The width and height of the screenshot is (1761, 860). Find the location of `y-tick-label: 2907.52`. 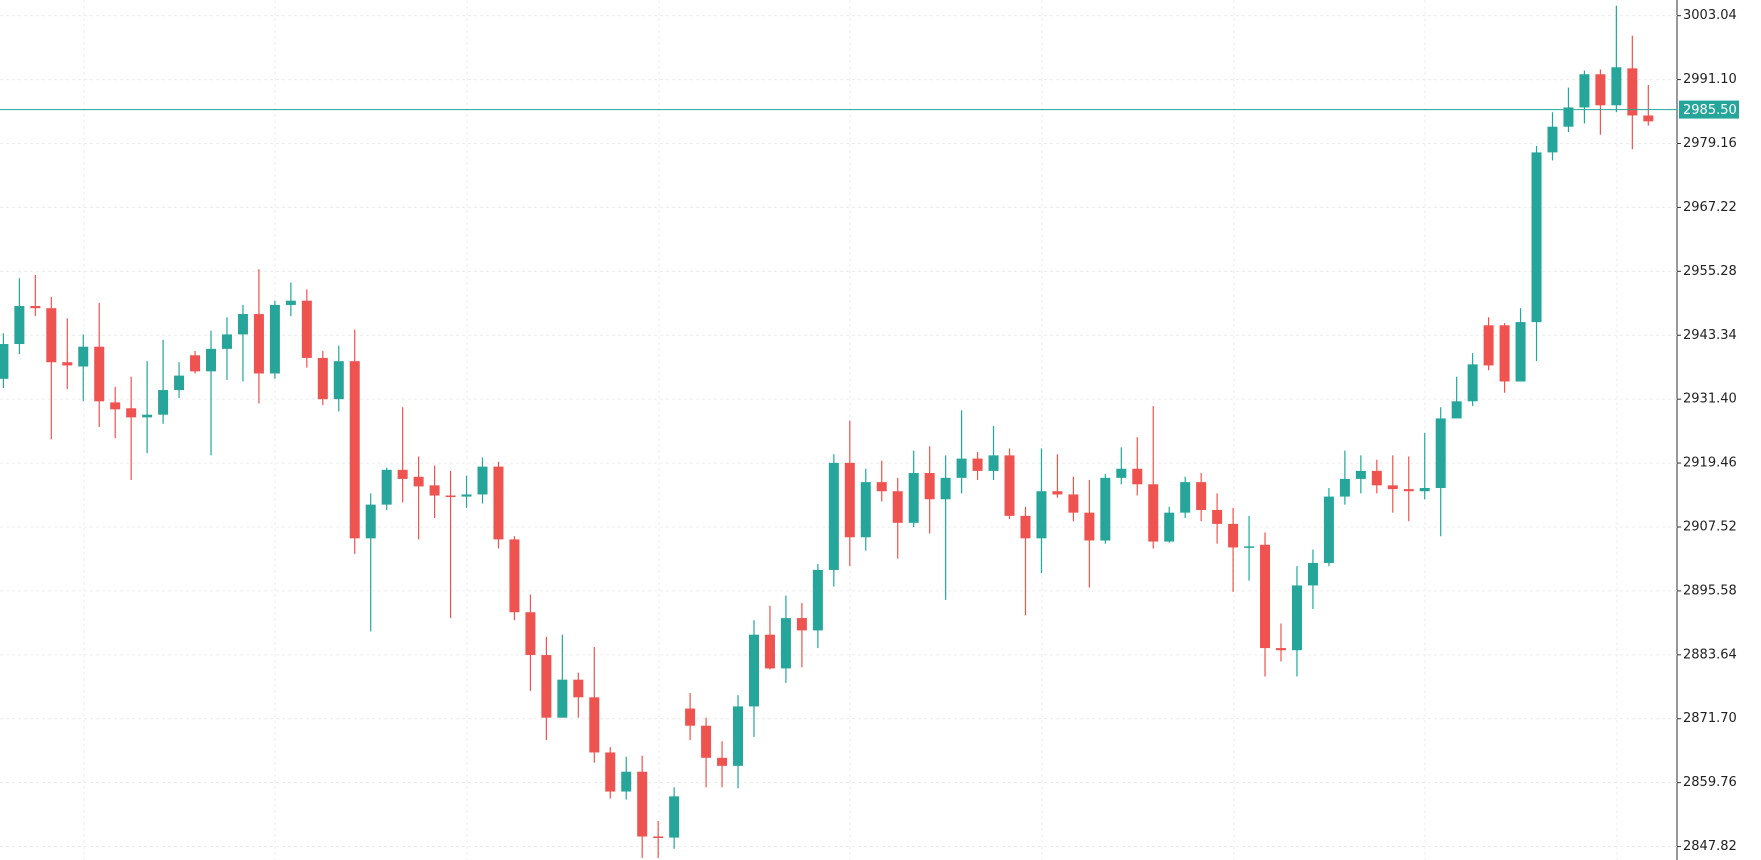

y-tick-label: 2907.52 is located at coordinates (1710, 526).